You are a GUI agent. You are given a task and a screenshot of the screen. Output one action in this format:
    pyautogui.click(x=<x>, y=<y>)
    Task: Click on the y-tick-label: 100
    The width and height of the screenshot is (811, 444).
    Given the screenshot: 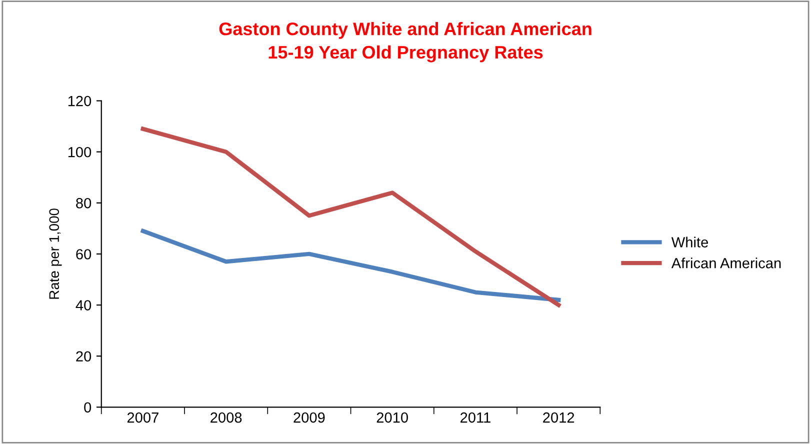 What is the action you would take?
    pyautogui.click(x=80, y=152)
    